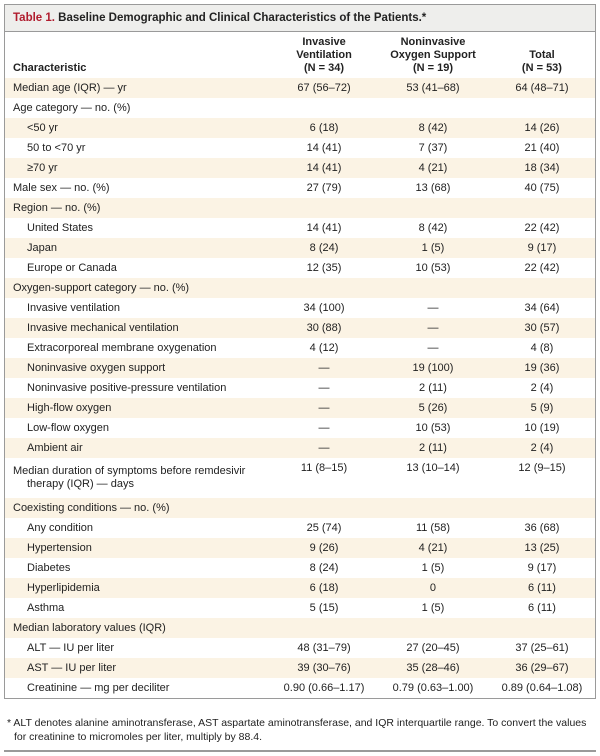  What do you see at coordinates (541, 88) in the screenshot?
I see `cell-value: 64 (48–71)` at bounding box center [541, 88].